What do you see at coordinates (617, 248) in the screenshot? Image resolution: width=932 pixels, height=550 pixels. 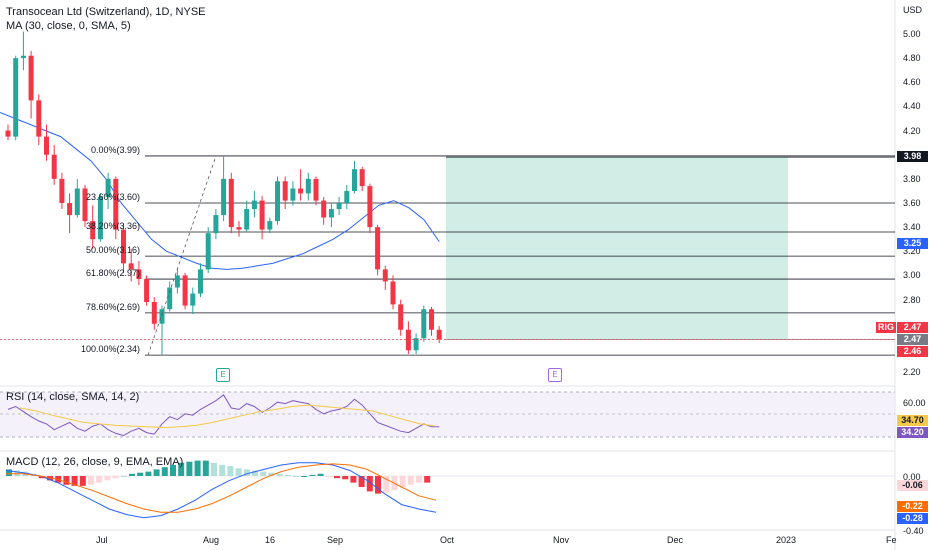 I see `long-position-profit-zone` at bounding box center [617, 248].